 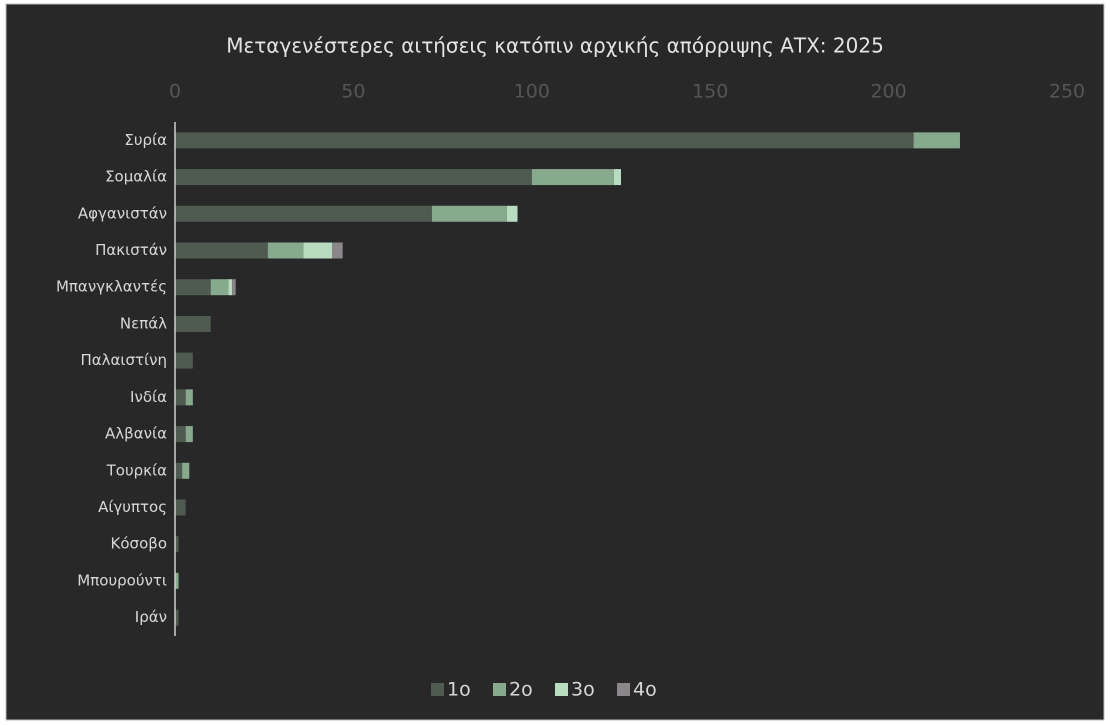 What do you see at coordinates (139, 544) in the screenshot?
I see `y-tick-label: Κόσοβο` at bounding box center [139, 544].